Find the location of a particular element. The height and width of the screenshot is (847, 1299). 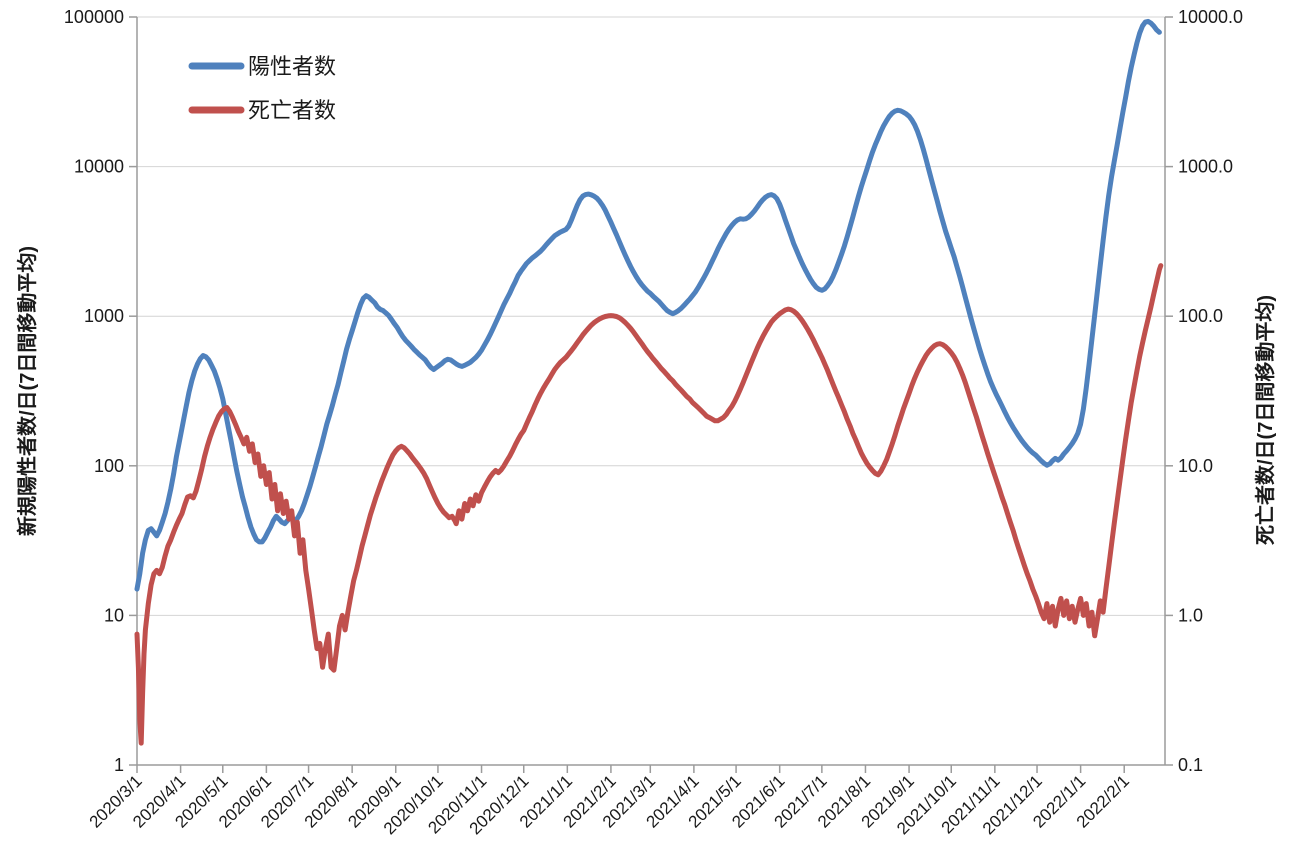

svg-text: 100.0 is located at coordinates (1200, 316).